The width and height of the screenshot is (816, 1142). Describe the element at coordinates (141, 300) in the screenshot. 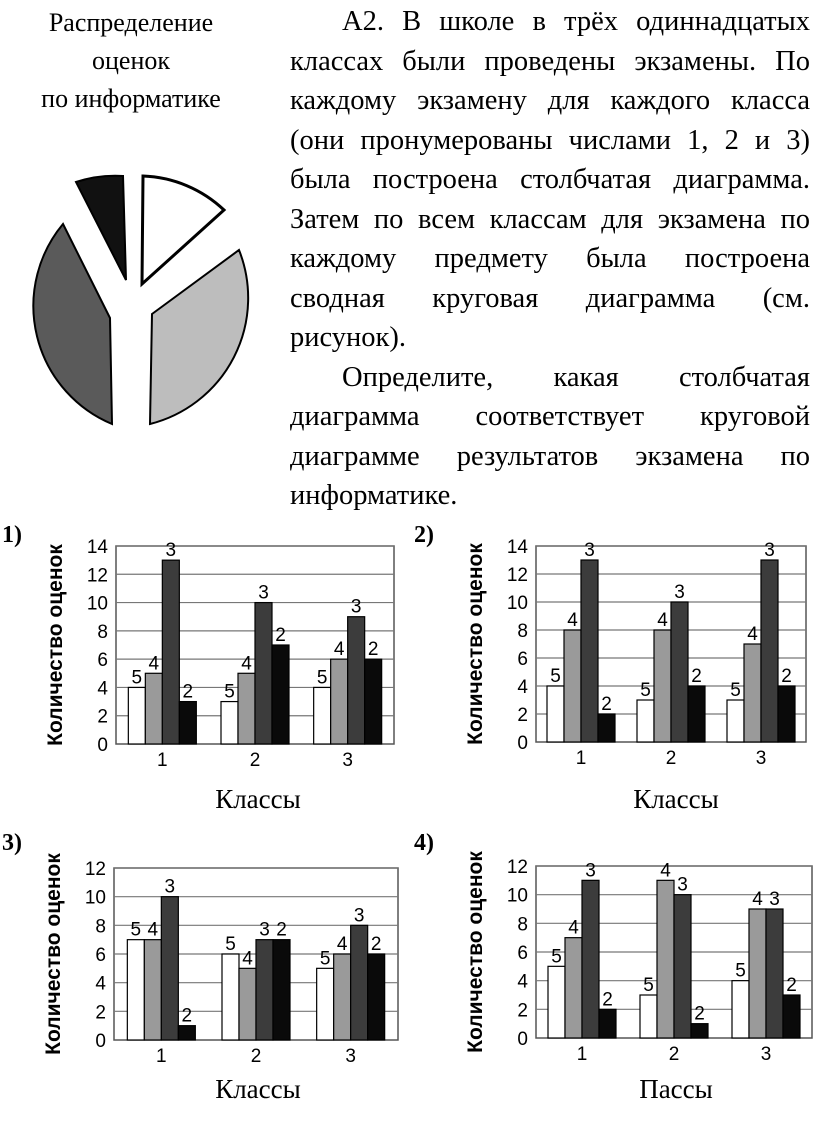

I see `pie-chart` at that location.